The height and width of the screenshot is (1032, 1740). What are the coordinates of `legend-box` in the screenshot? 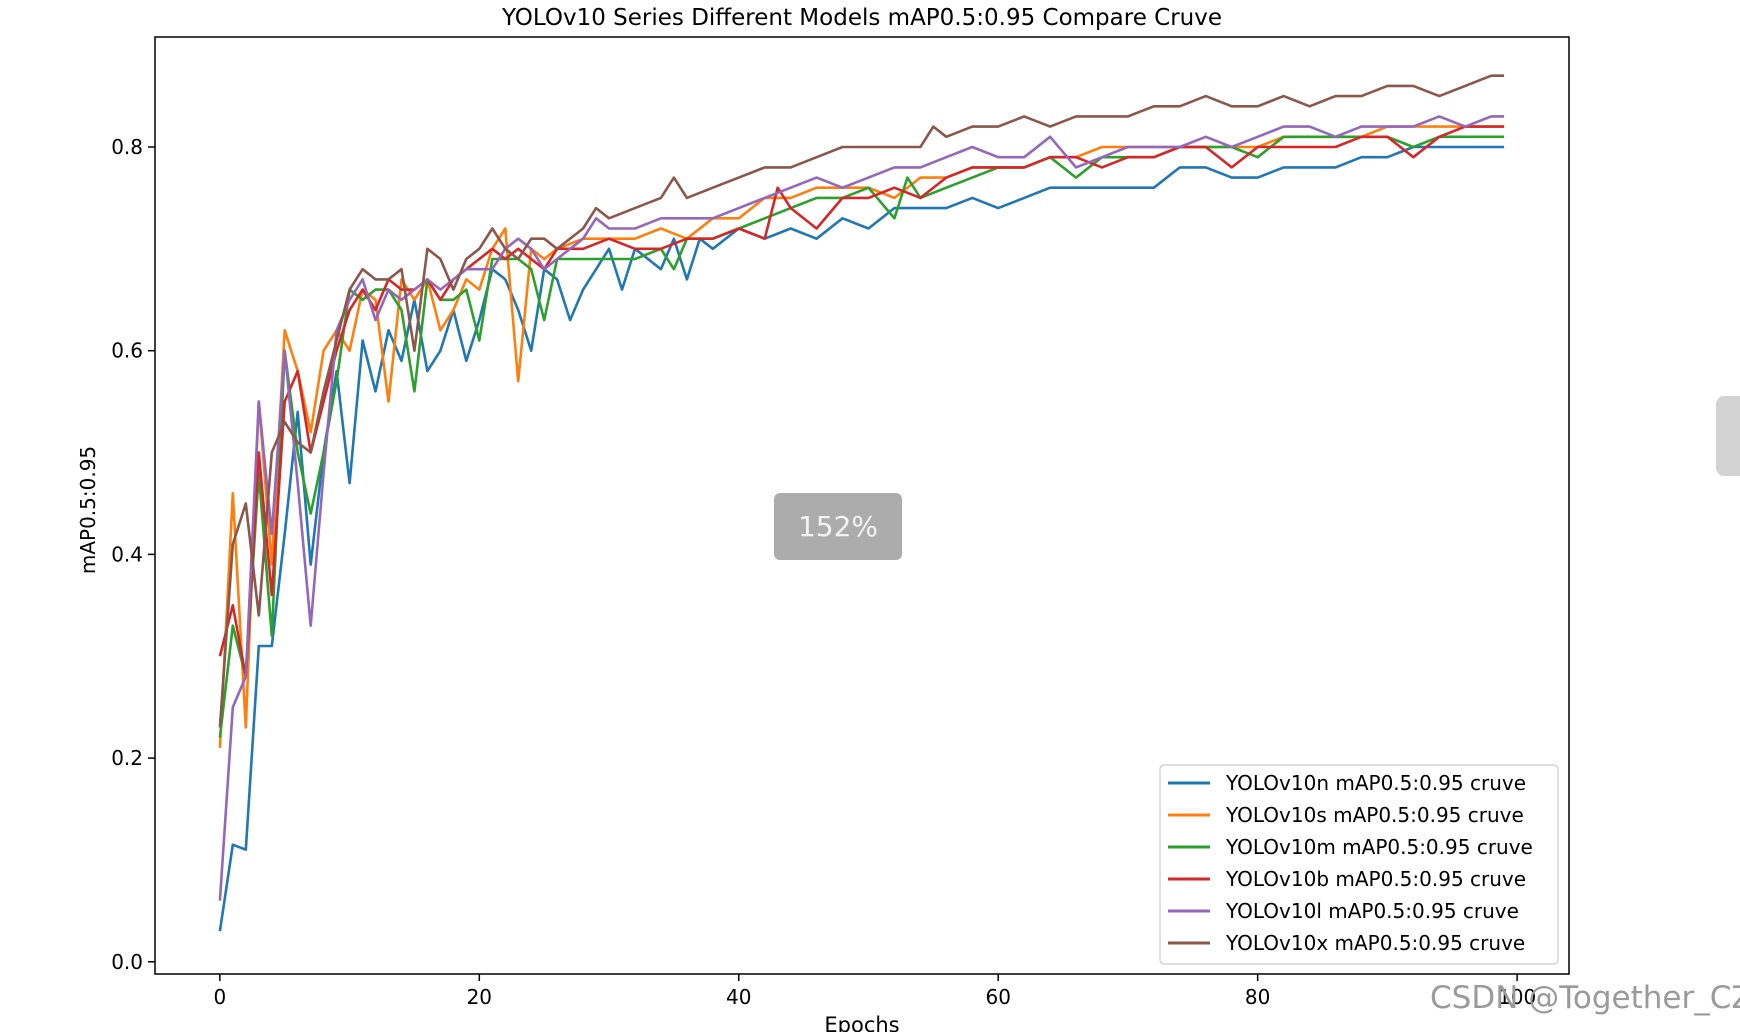 It's located at (1359, 864).